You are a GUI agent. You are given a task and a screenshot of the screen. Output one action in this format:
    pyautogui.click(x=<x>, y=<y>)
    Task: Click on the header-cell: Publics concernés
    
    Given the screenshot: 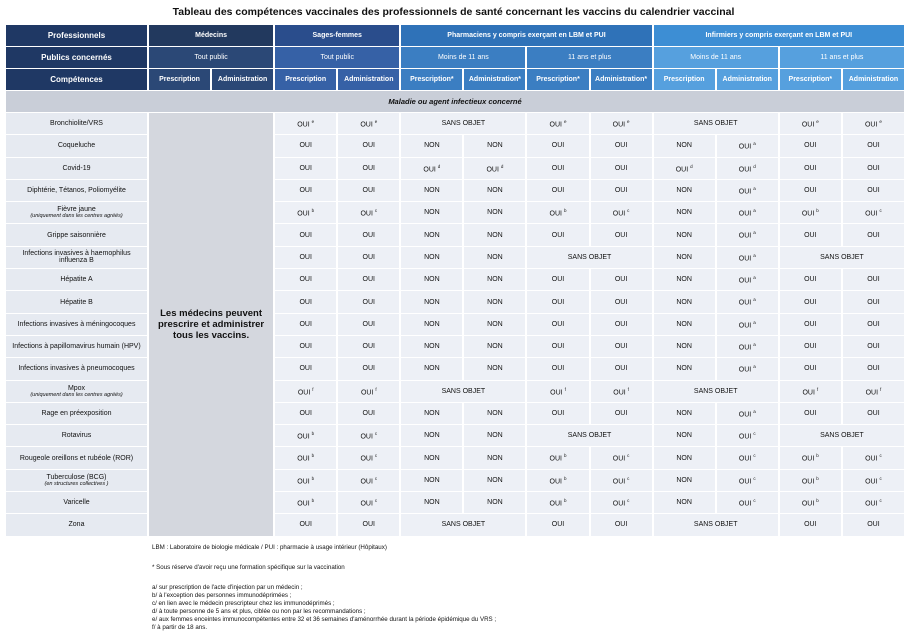 What is the action you would take?
    pyautogui.click(x=76, y=57)
    